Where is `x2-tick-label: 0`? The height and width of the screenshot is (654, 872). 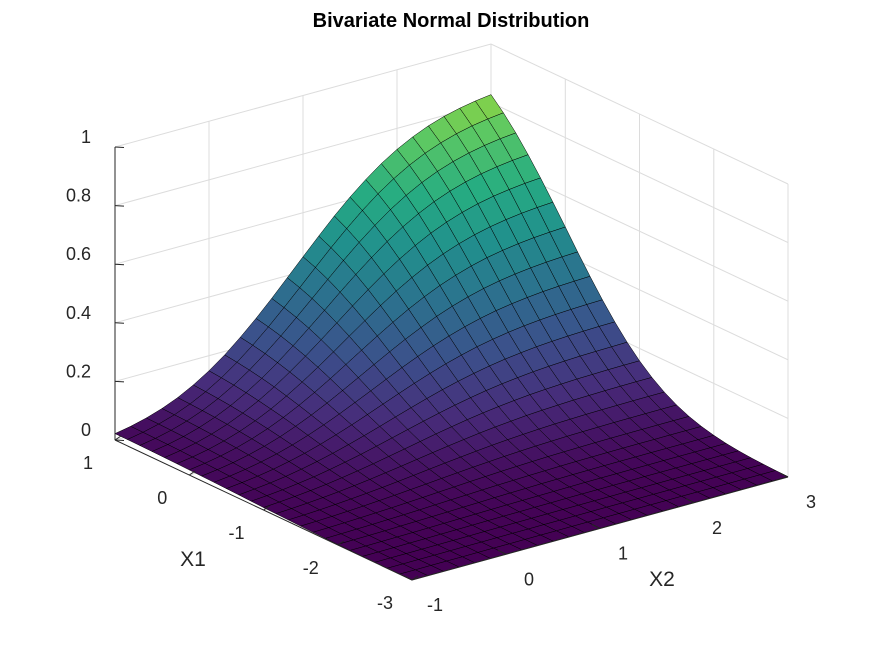
x2-tick-label: 0 is located at coordinates (529, 579).